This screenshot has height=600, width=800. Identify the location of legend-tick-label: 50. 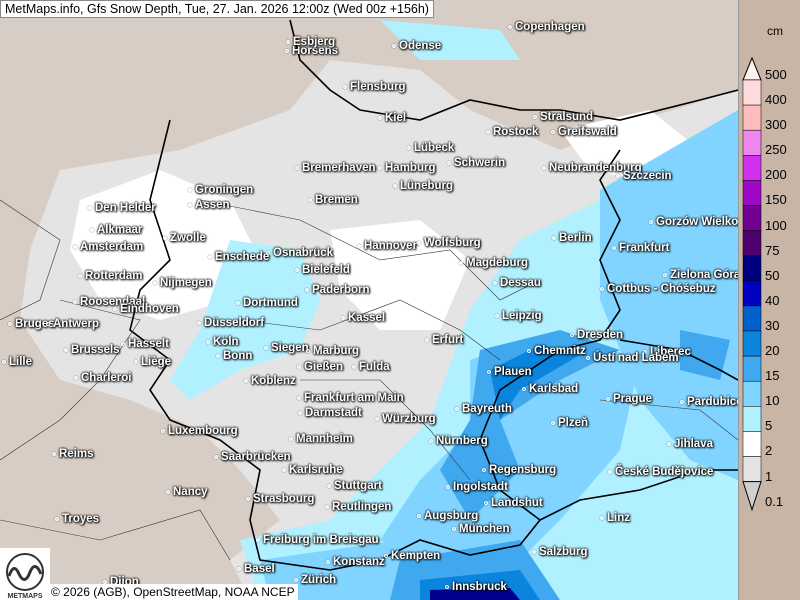
(772, 275).